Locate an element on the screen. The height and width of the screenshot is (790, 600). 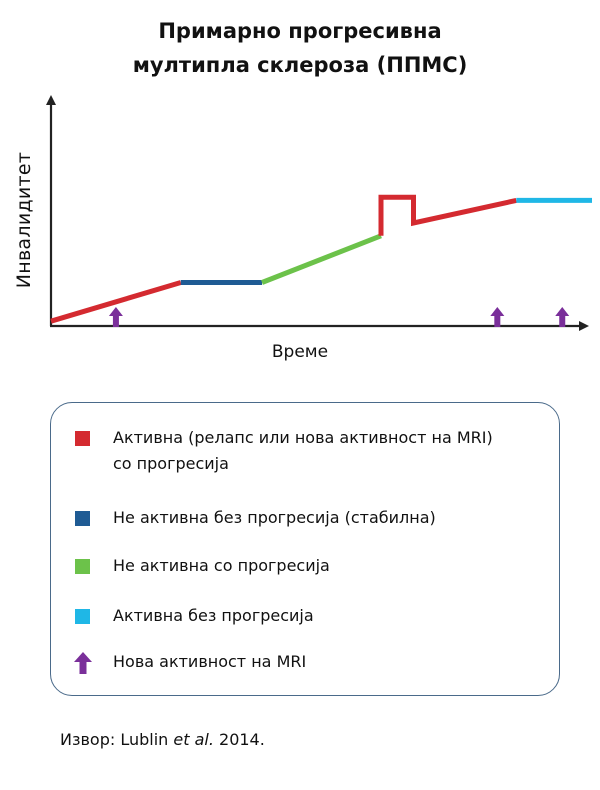
legend-swatch-light-blue is located at coordinates (82, 616).